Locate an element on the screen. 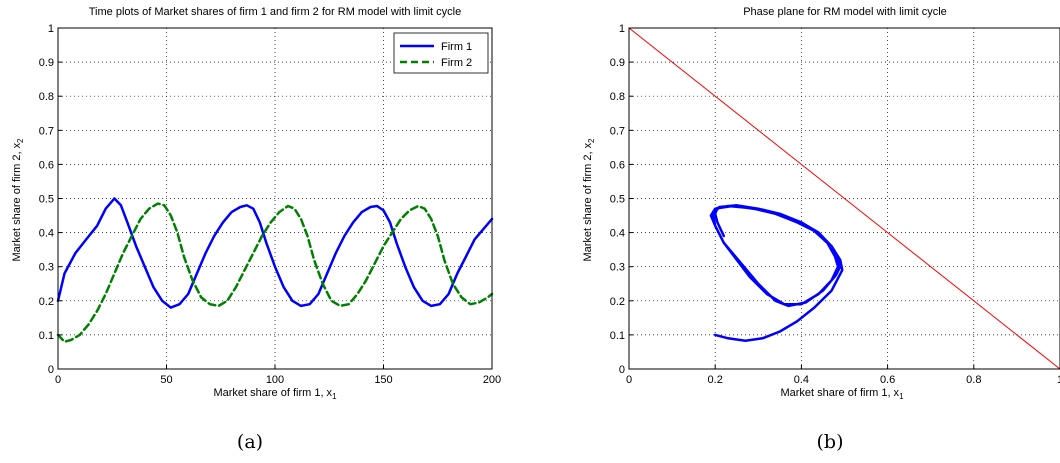  panel-label-b: (b) is located at coordinates (830, 442).